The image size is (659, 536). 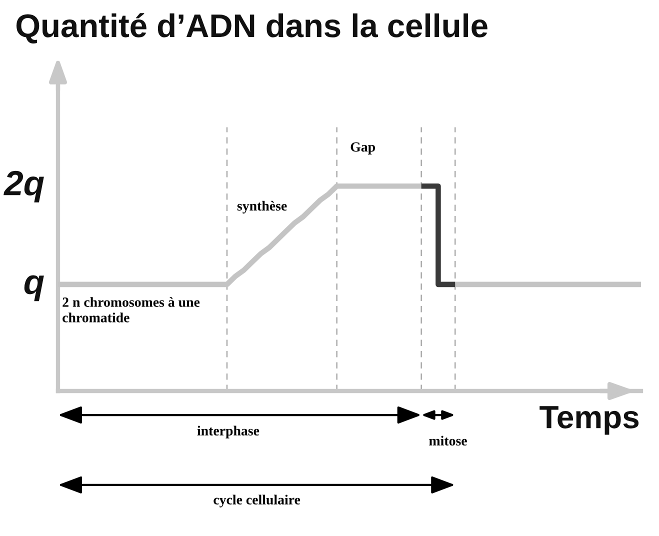 What do you see at coordinates (257, 501) in the screenshot?
I see `text: cycle cellulaire` at bounding box center [257, 501].